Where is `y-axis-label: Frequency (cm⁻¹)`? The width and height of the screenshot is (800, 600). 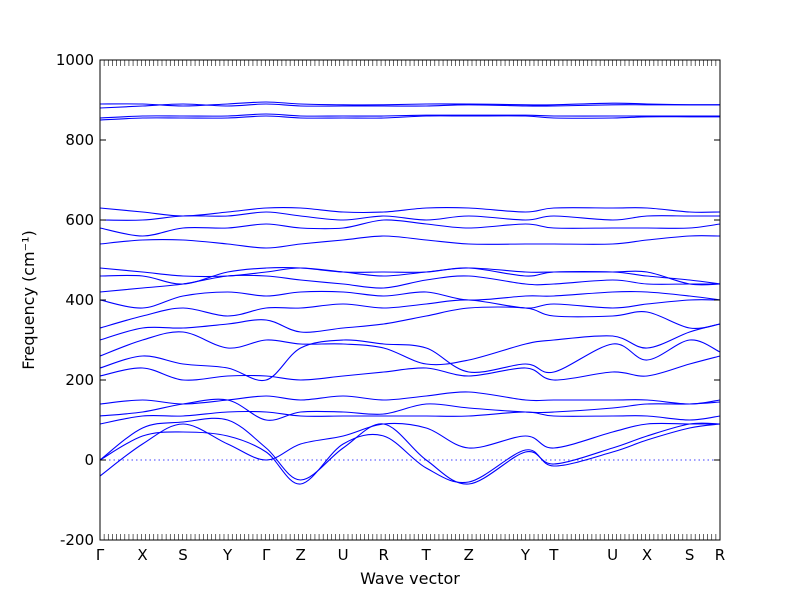 y-axis-label: Frequency (cm⁻¹) is located at coordinates (28, 299).